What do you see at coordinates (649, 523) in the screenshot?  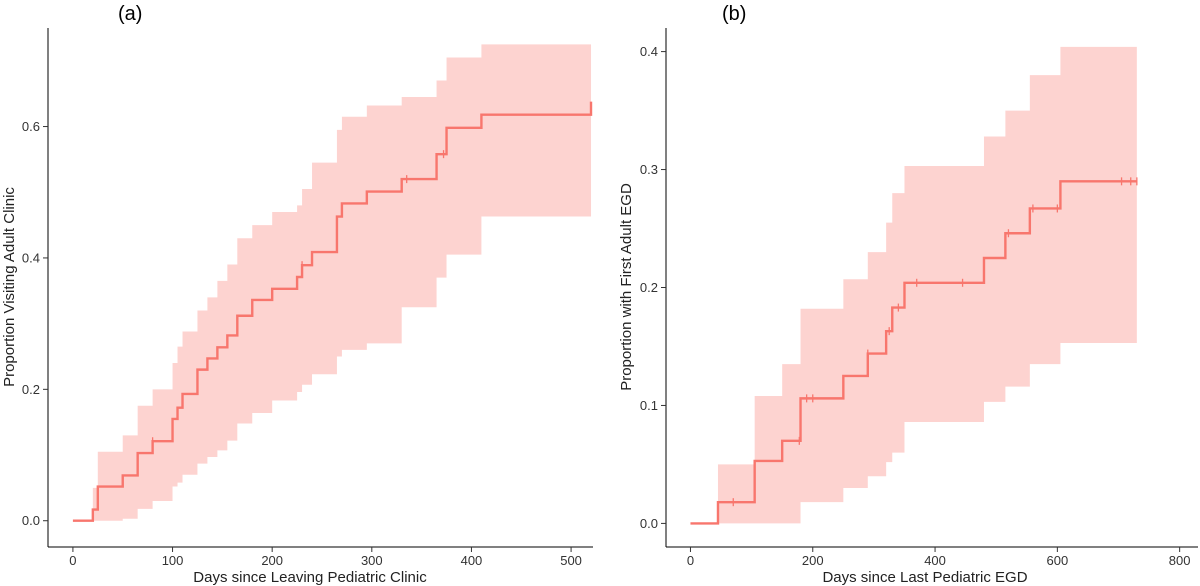 I see `panel-b-y-tick-label: 0.0` at bounding box center [649, 523].